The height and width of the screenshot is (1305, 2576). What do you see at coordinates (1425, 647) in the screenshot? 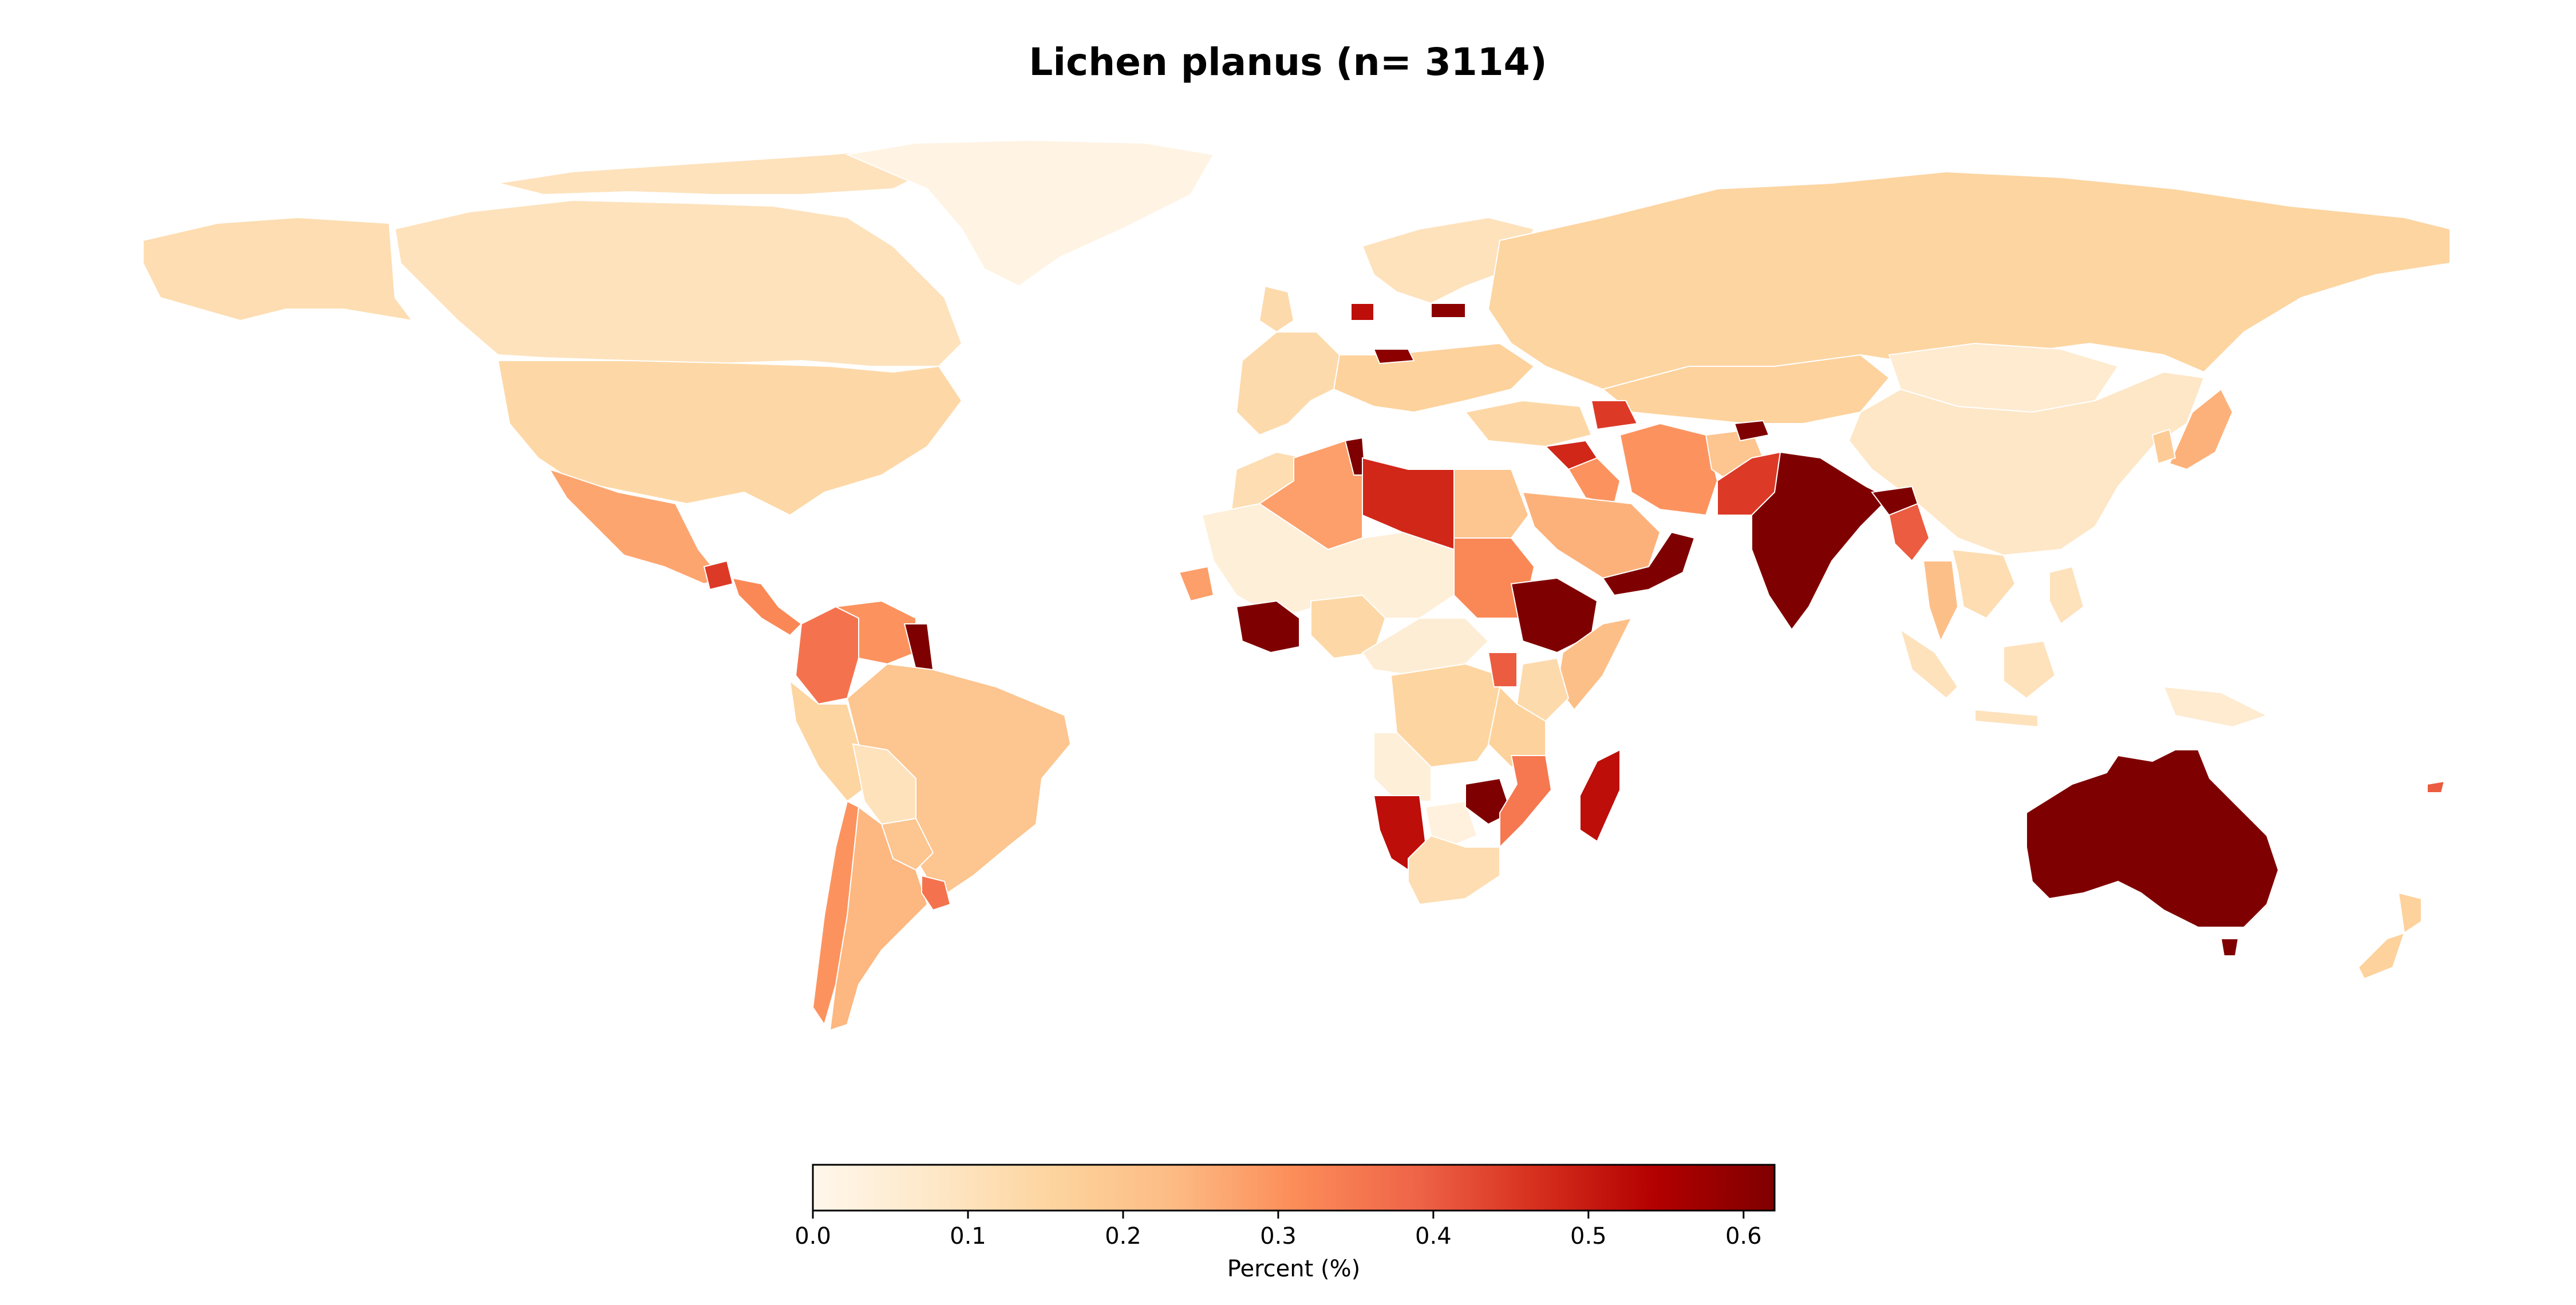
I see `region-central-africa` at bounding box center [1425, 647].